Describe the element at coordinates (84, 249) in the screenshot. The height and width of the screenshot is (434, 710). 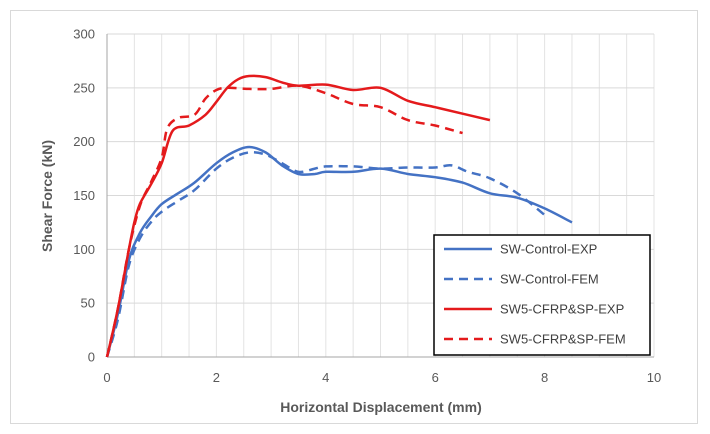
I see `y-tick-label: 100` at that location.